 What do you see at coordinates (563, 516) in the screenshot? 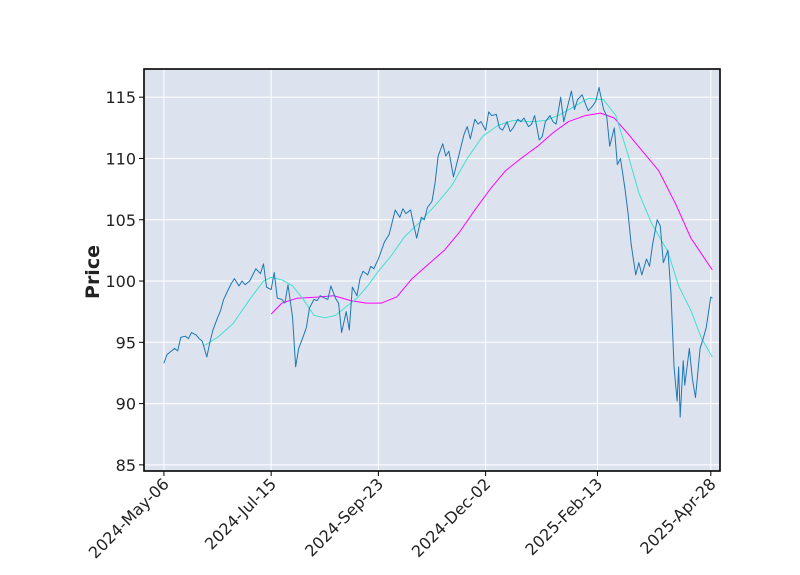
I see `x-tick-label: 2025-Feb-13` at bounding box center [563, 516].